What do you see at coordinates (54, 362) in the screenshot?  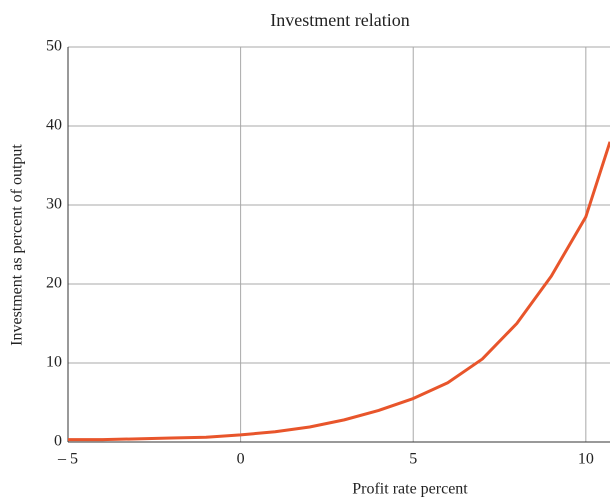 I see `y-tick-label: 10` at bounding box center [54, 362].